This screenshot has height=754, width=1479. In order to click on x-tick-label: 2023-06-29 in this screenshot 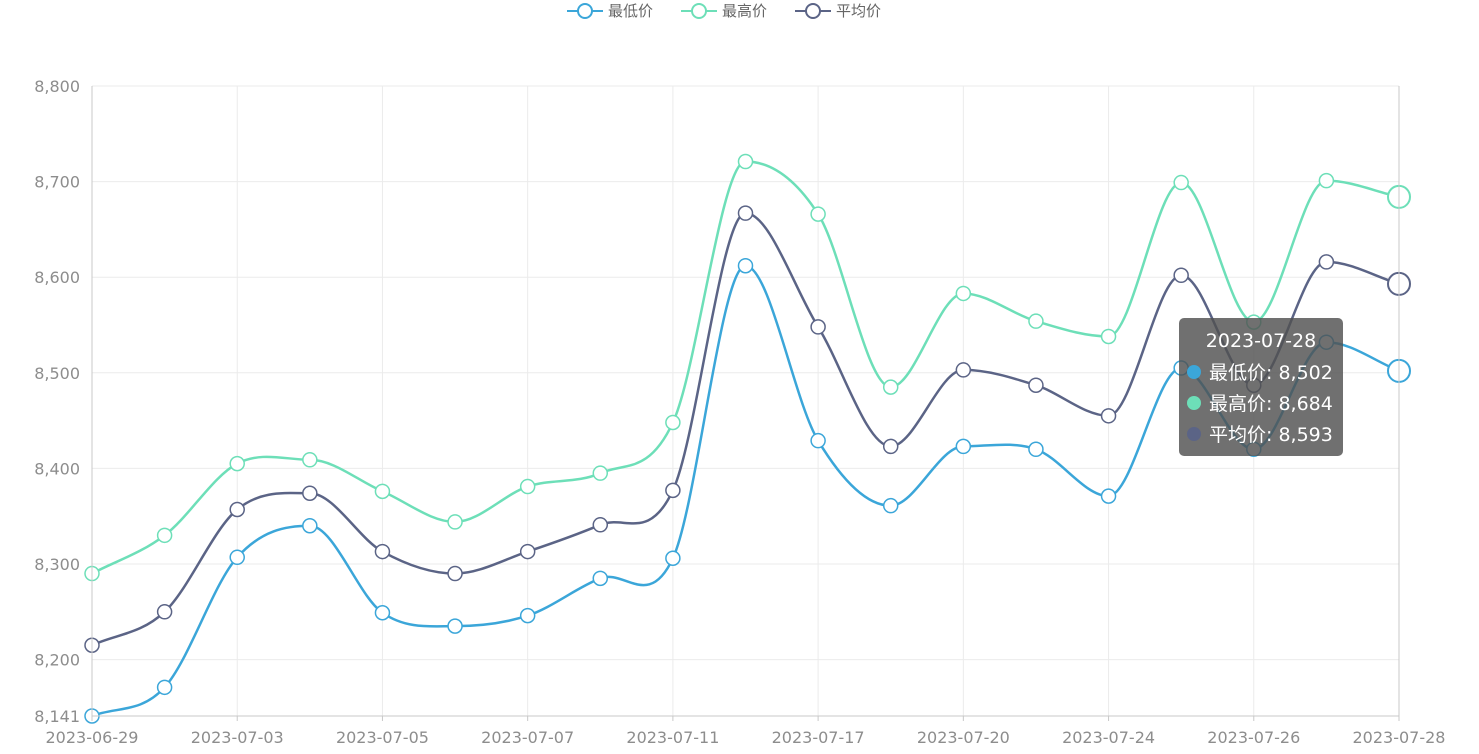, I will do `click(92, 737)`.